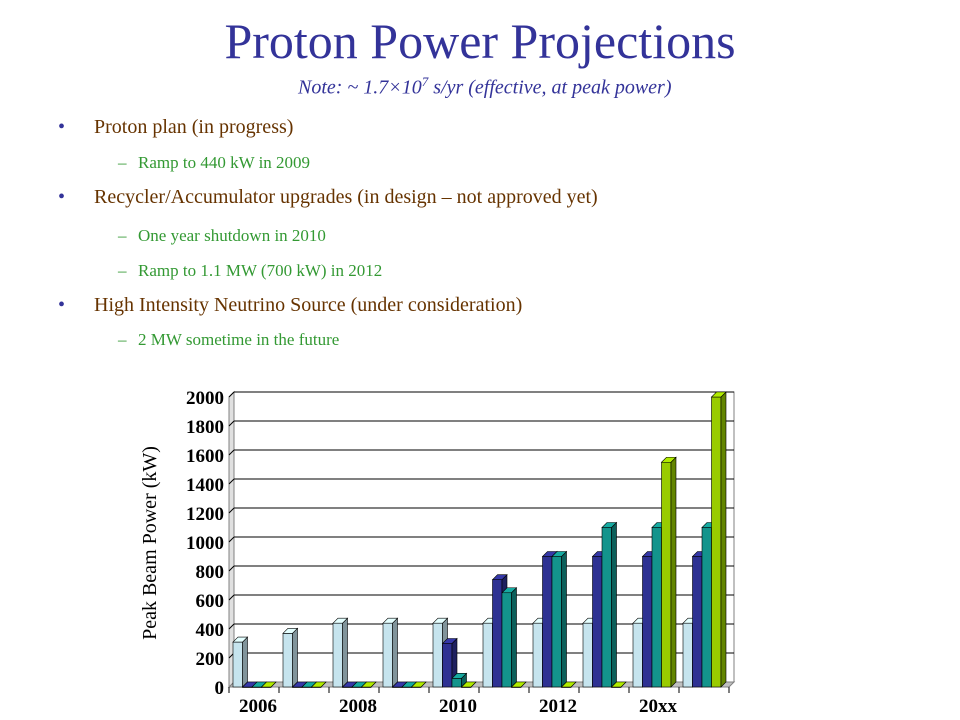  Describe the element at coordinates (205, 485) in the screenshot. I see `y-tick-label: 1400` at that location.